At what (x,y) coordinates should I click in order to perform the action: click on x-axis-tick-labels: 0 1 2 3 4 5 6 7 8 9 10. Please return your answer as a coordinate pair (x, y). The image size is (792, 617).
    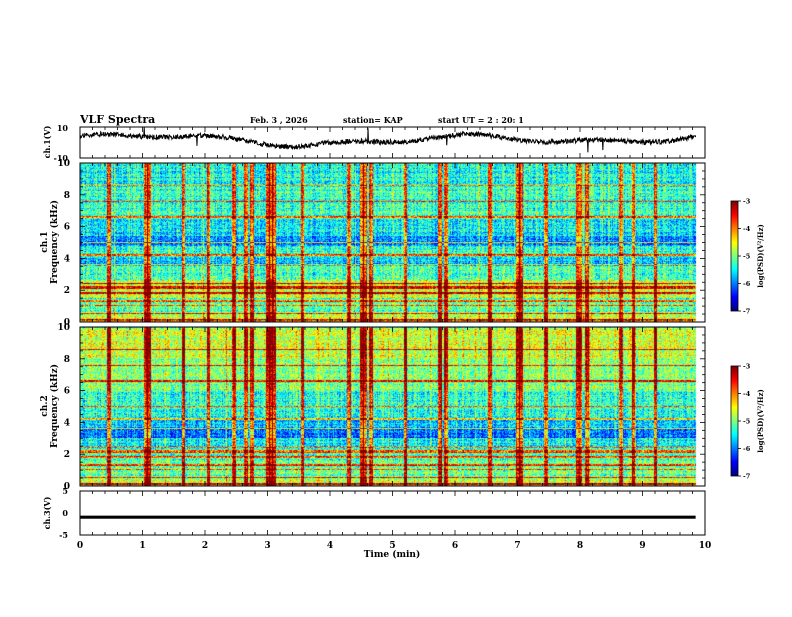
    Looking at the image, I should click on (394, 546).